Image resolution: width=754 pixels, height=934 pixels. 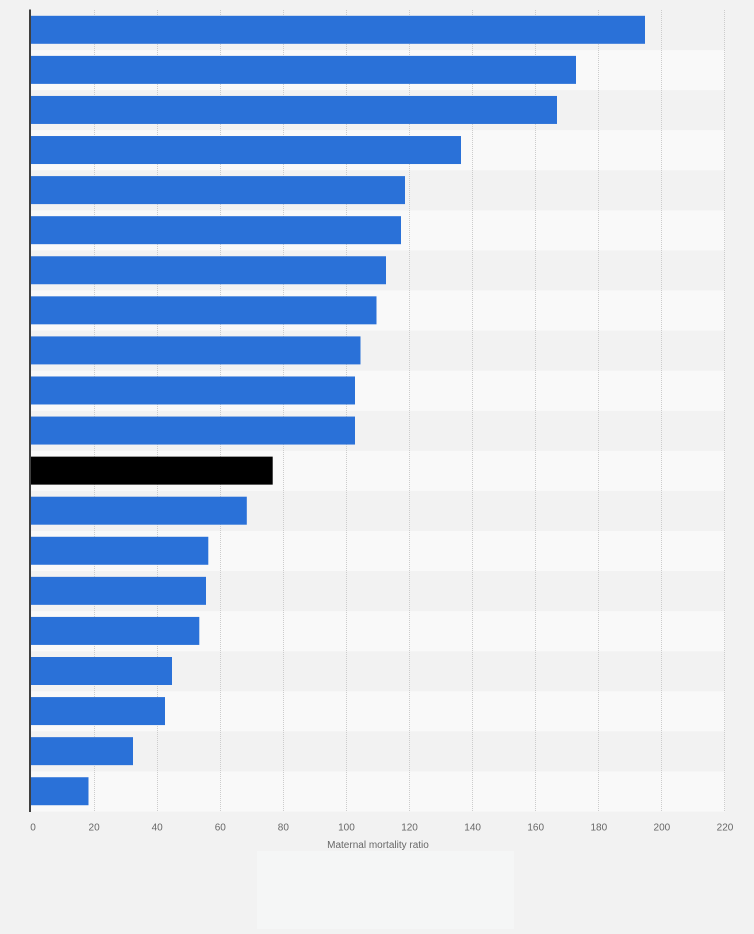 I want to click on svg-text: 200, so click(x=662, y=828).